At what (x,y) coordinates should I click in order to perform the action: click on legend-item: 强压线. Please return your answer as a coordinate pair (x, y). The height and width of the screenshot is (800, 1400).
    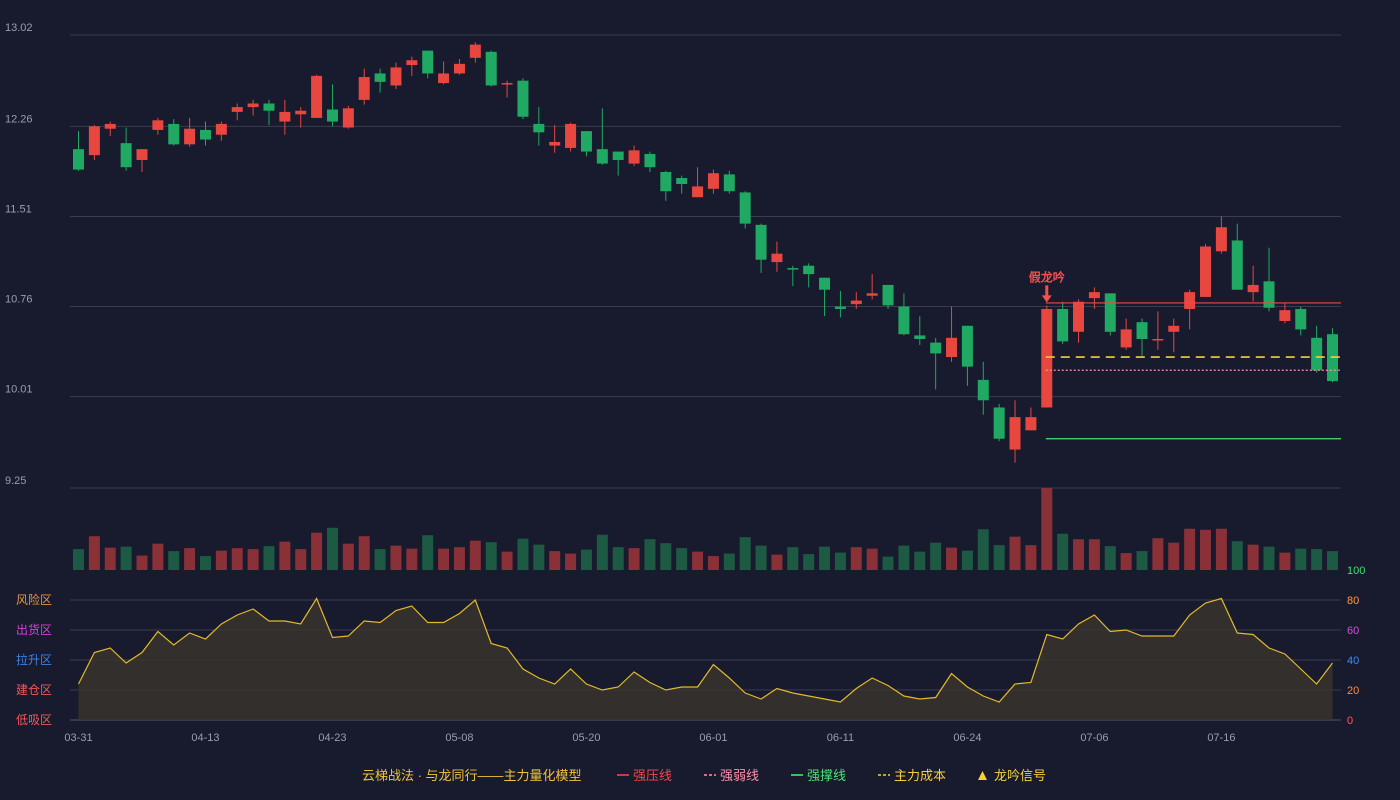
    Looking at the image, I should click on (644, 775).